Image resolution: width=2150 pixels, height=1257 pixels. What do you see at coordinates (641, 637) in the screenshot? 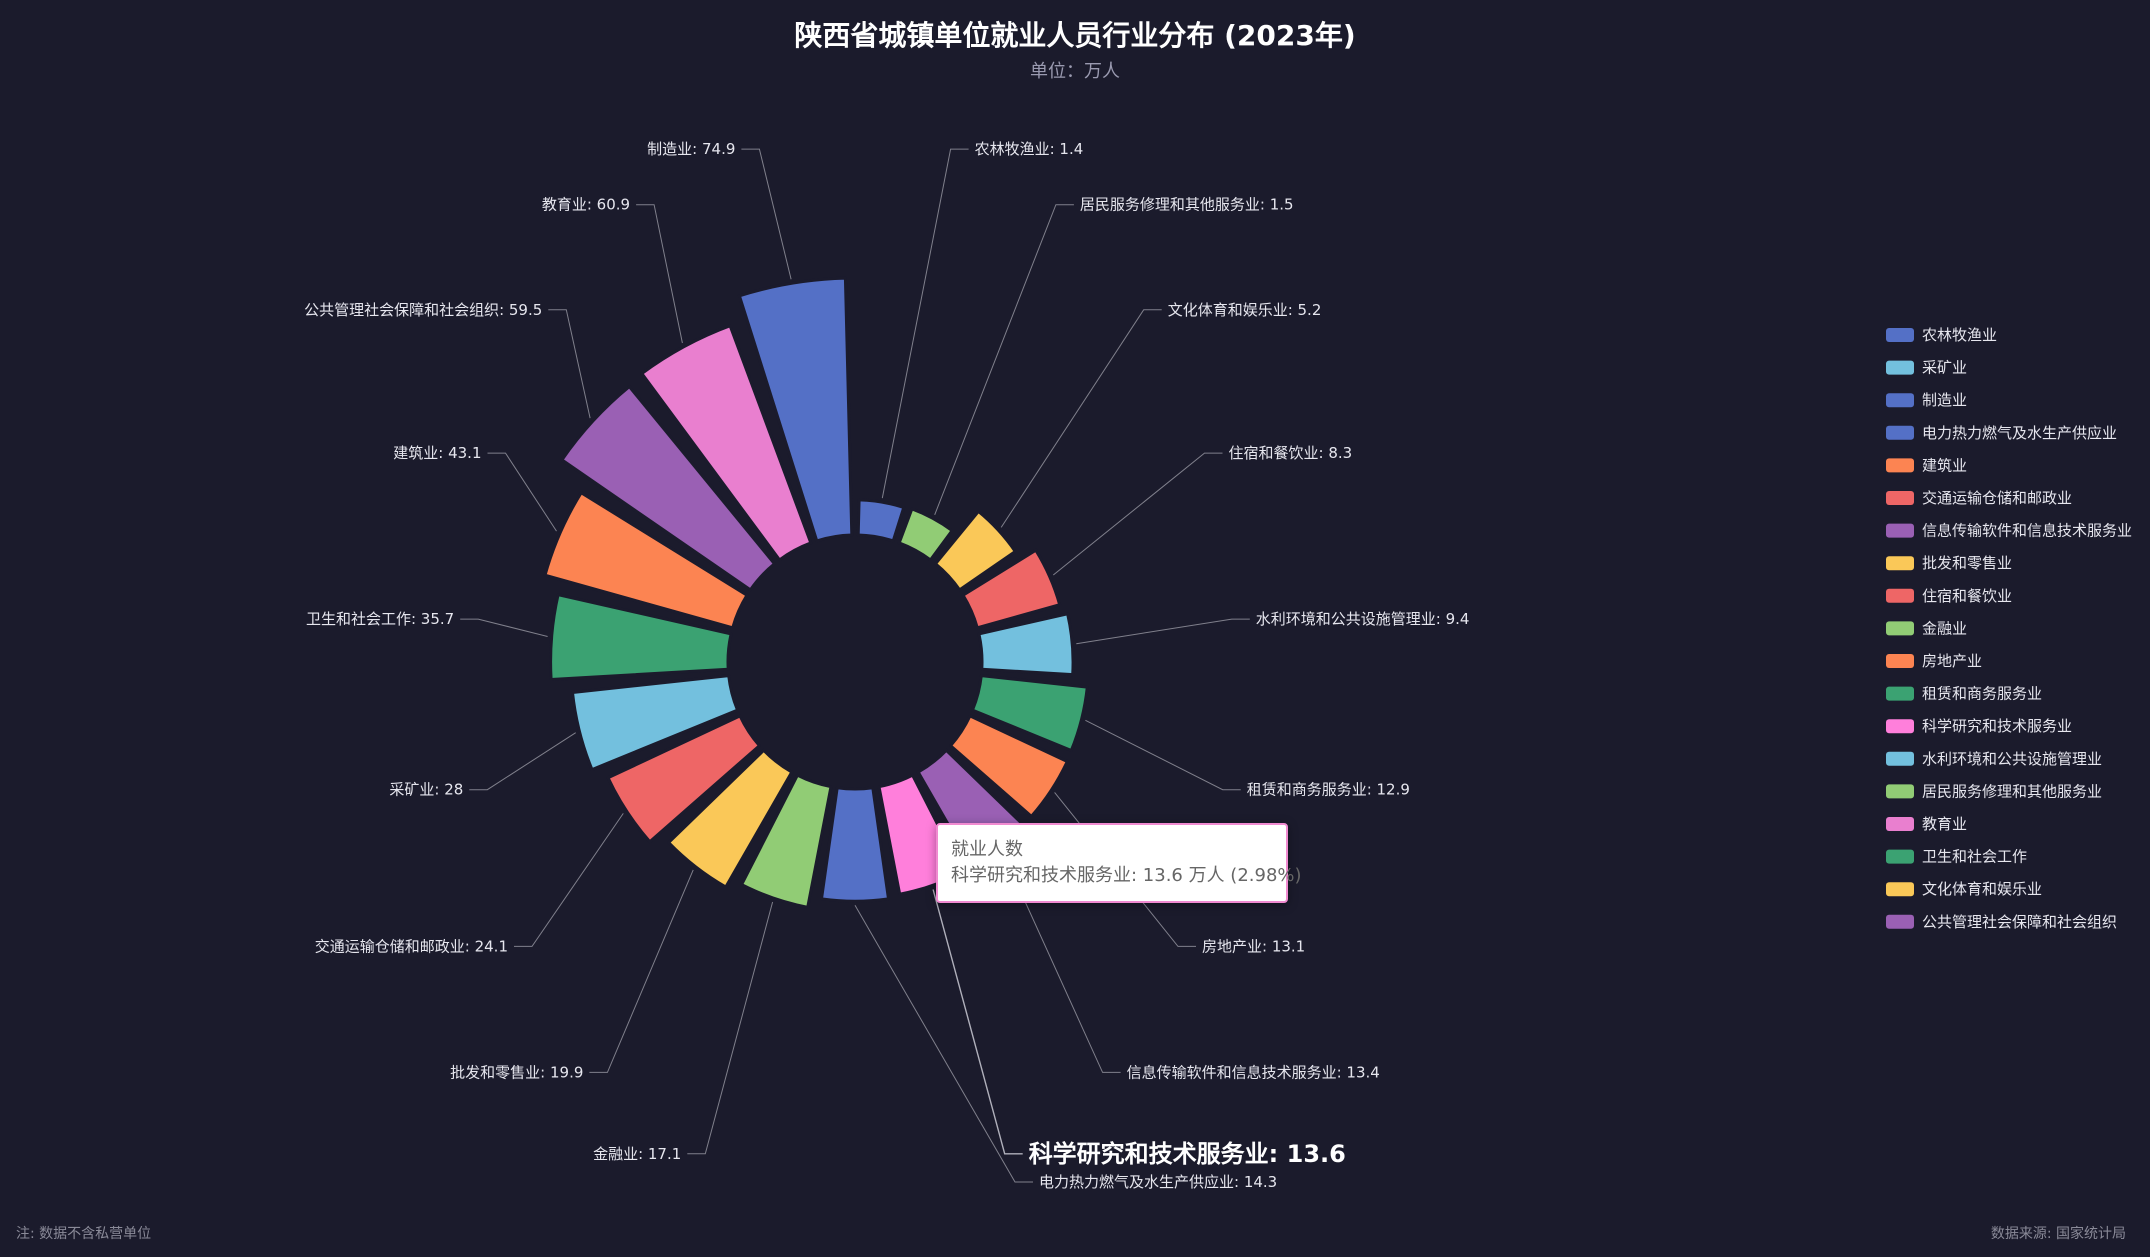
I see `slice-15-sector` at bounding box center [641, 637].